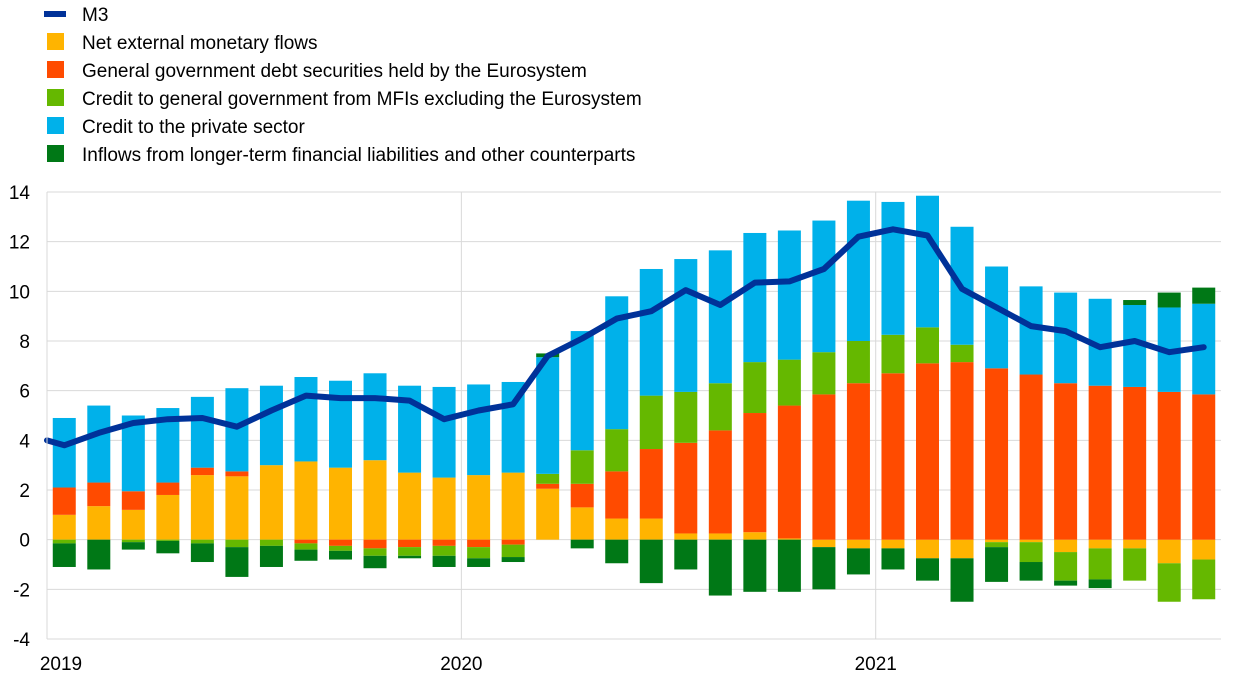 This screenshot has height=685, width=1240. Describe the element at coordinates (55, 125) in the screenshot. I see `legend-swatch-credit-to-the-private-sector` at that location.